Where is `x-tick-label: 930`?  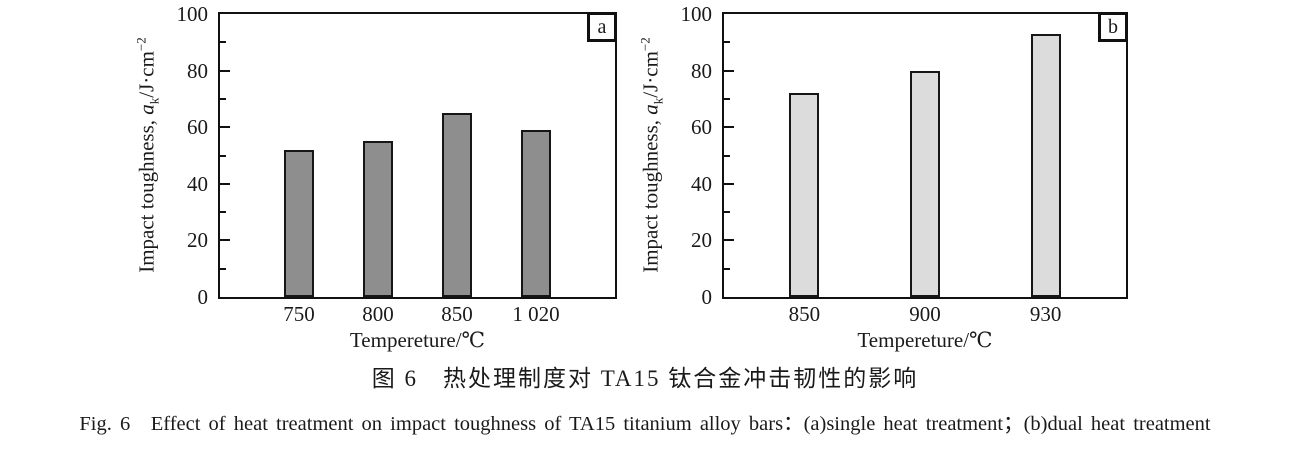
x-tick-label: 930 is located at coordinates (1045, 314).